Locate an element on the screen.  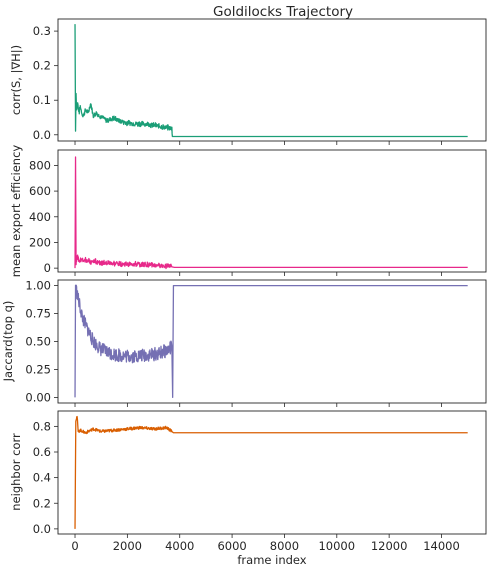
y-tick-label: 0.1 is located at coordinates (42, 100).